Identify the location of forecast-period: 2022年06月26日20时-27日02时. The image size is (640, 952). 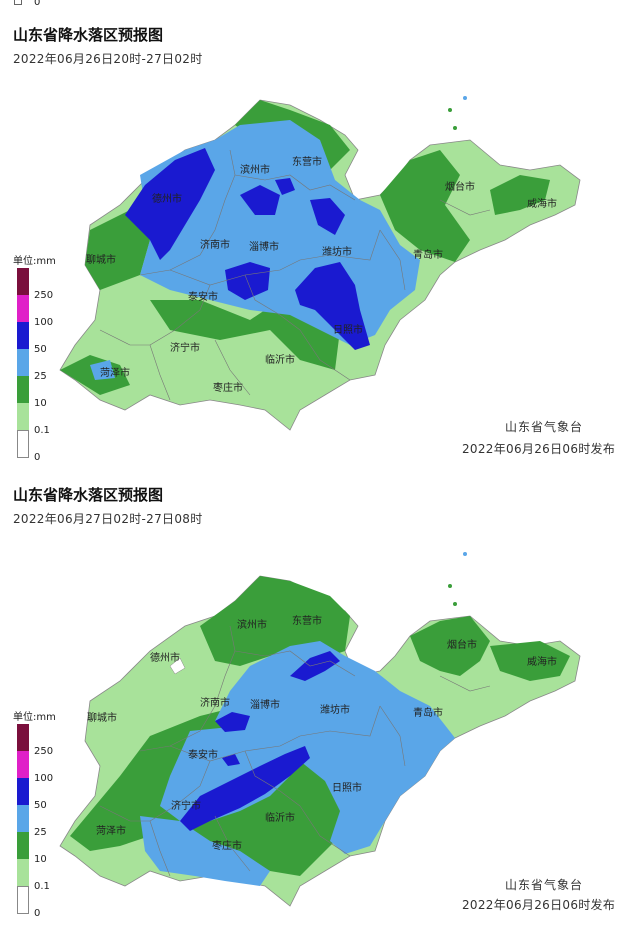
(108, 59).